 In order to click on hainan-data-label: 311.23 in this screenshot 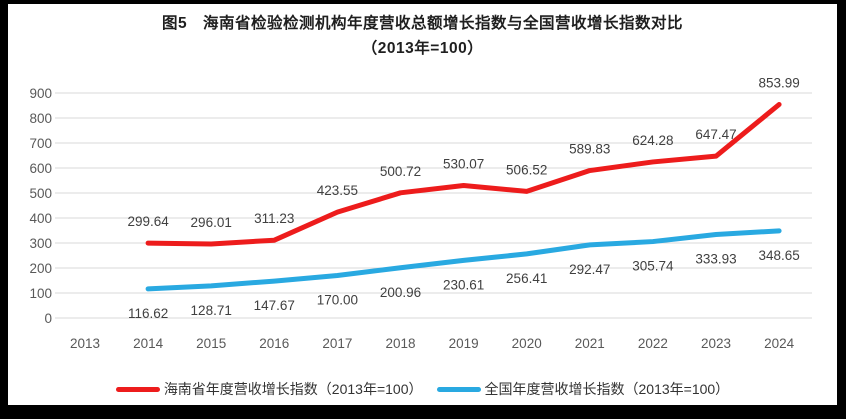, I will do `click(274, 218)`.